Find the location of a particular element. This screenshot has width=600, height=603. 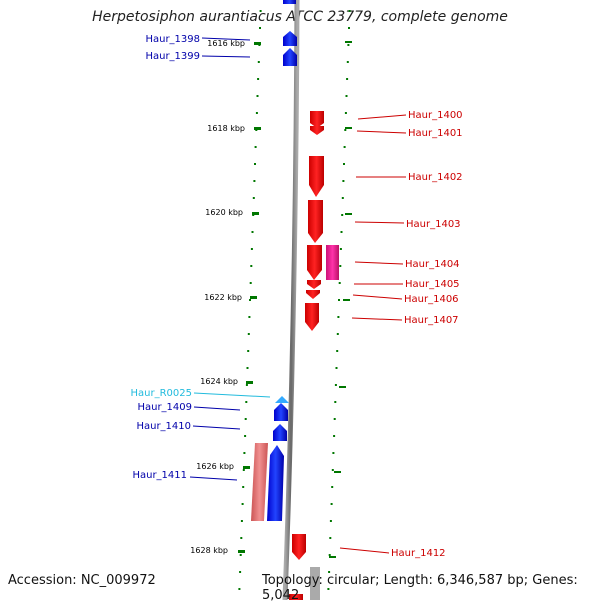

scale-label: 1618 kbp is located at coordinates (226, 128).